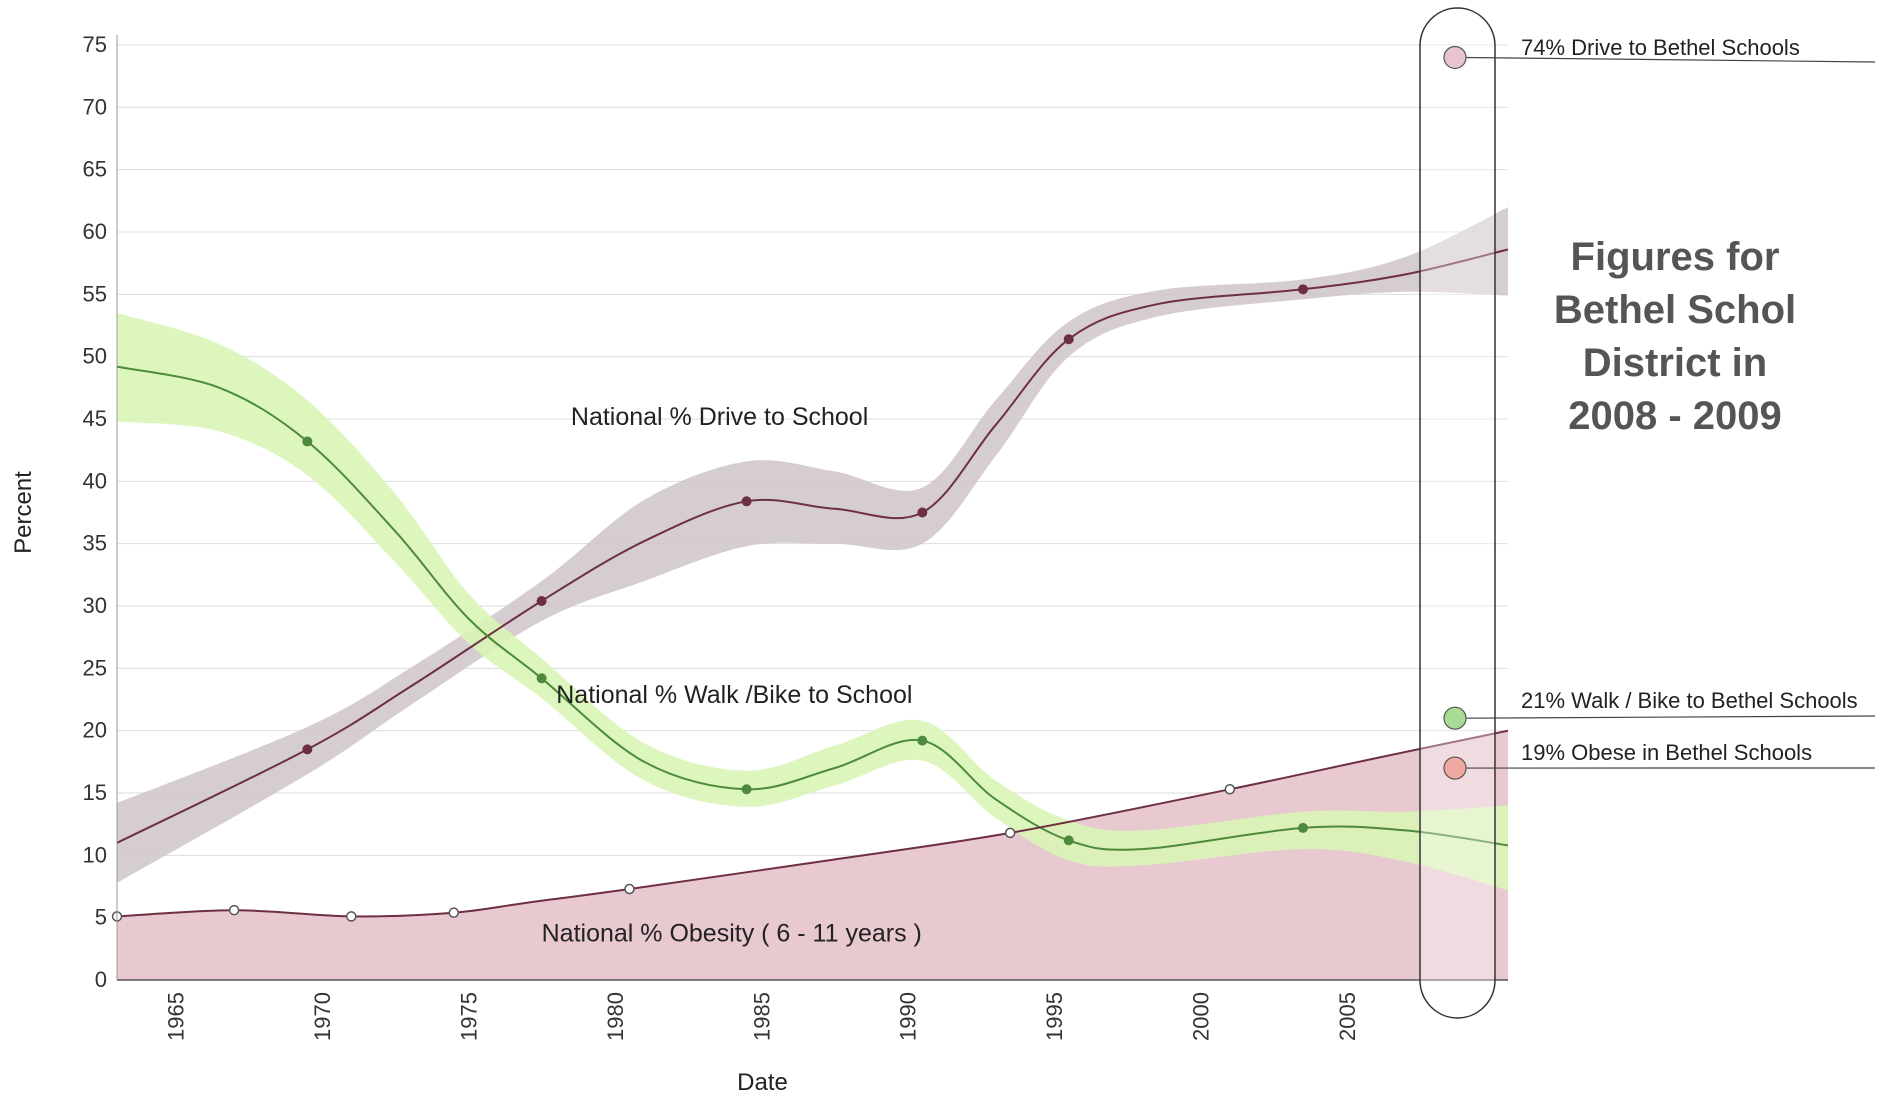  Describe the element at coordinates (95, 106) in the screenshot. I see `y-tick-label: 70` at that location.